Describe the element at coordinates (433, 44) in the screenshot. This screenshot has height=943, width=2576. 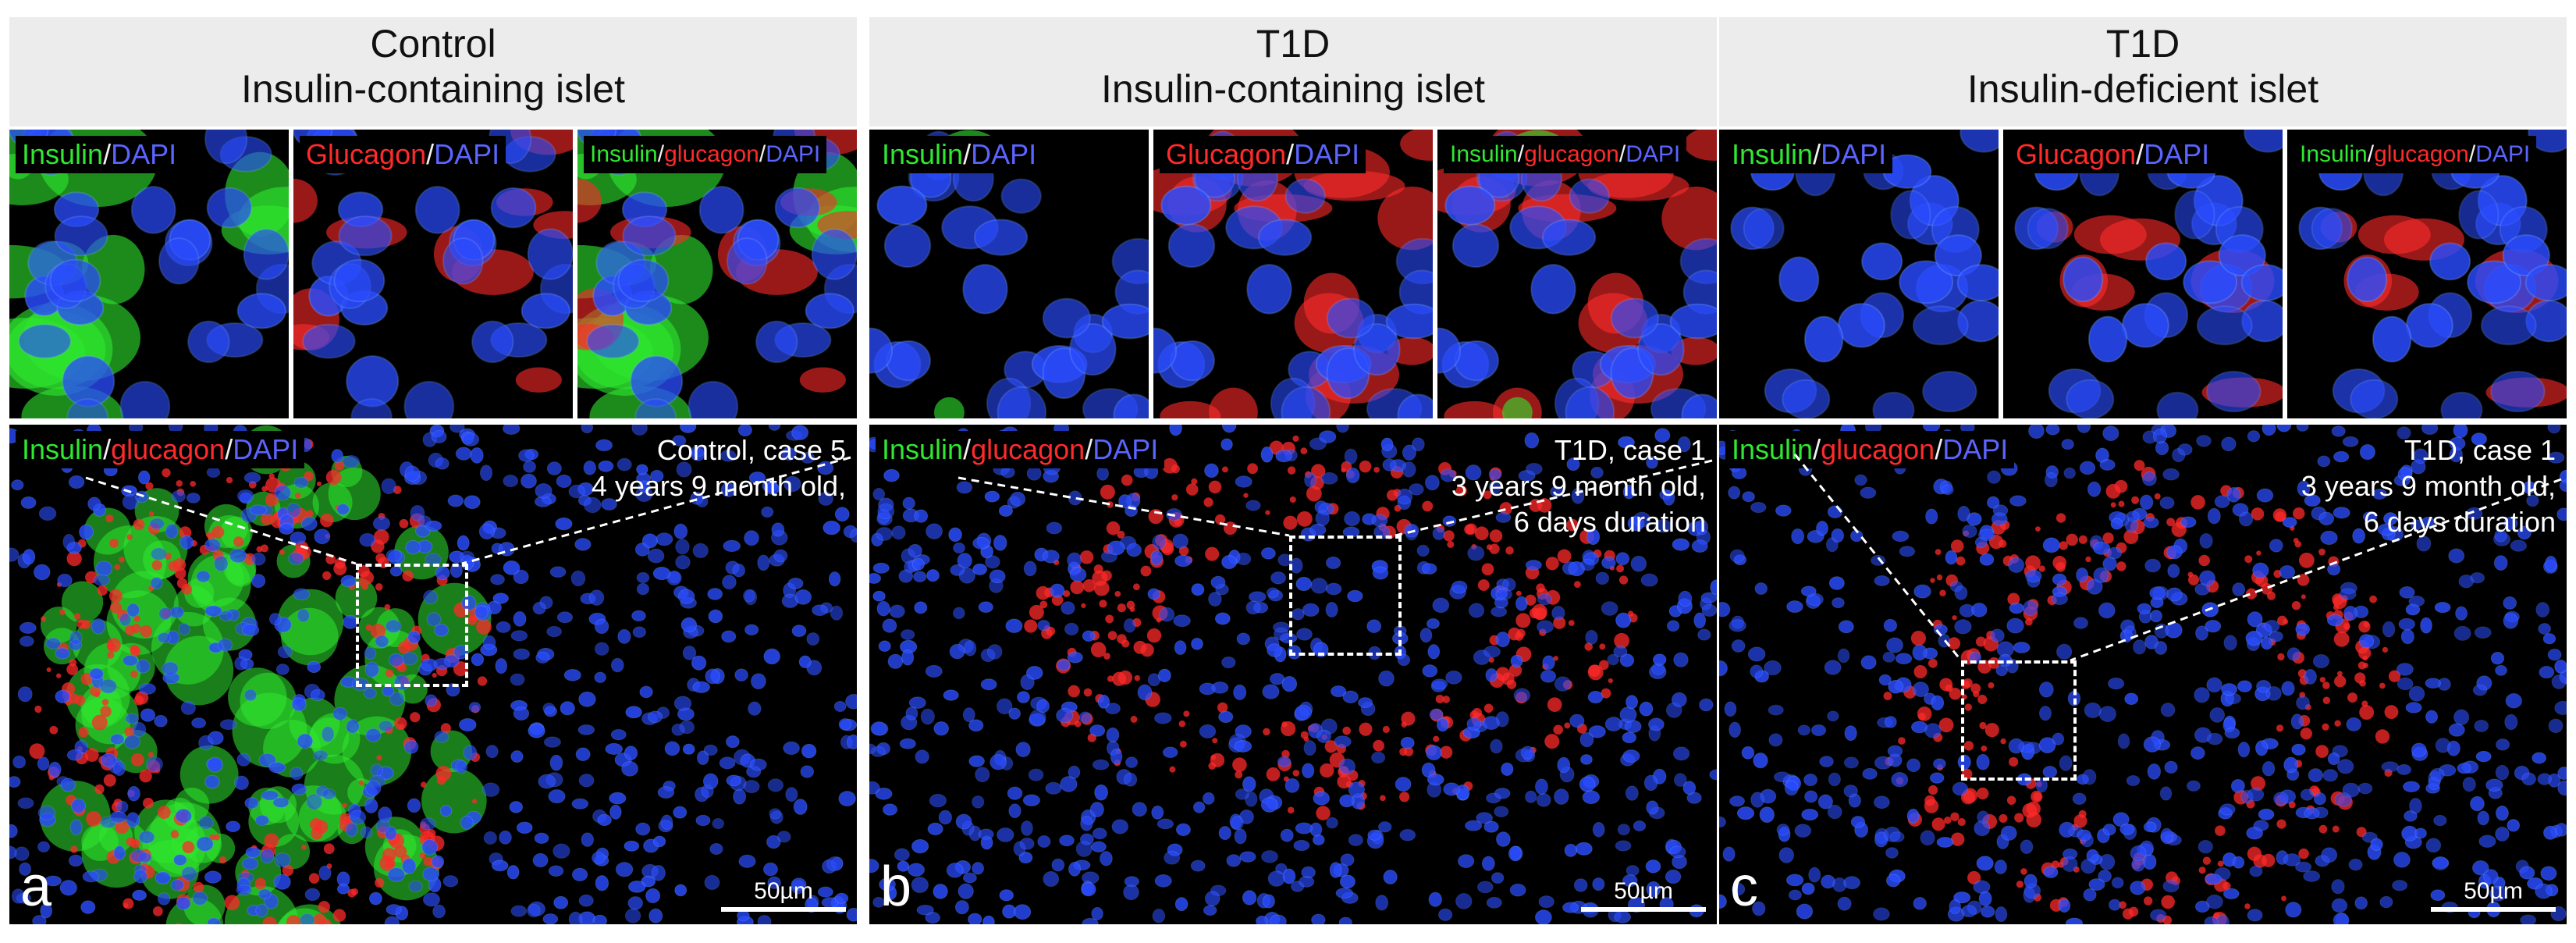
I see `header-line-1: Control` at that location.